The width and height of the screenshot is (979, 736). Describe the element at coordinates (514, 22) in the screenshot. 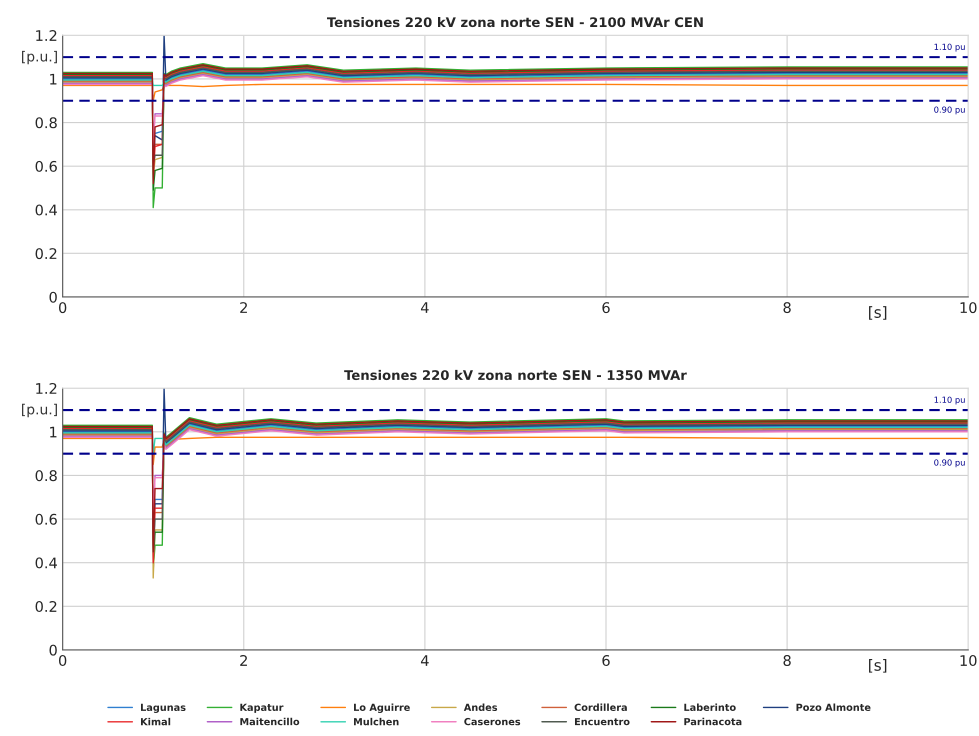

I see `chart-title: Tensiones 220 kV zona norte SEN - 2100 MVAr CEN` at that location.